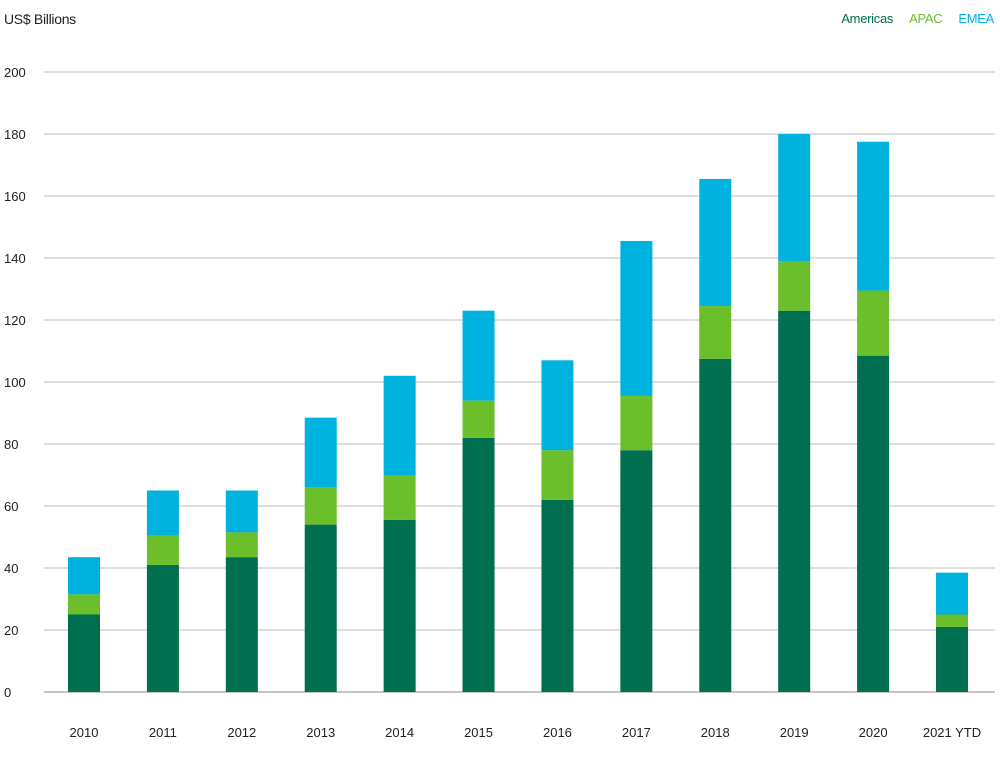 This screenshot has width=1000, height=758. Describe the element at coordinates (926, 18) in the screenshot. I see `legend-entry-apac: APAC` at that location.